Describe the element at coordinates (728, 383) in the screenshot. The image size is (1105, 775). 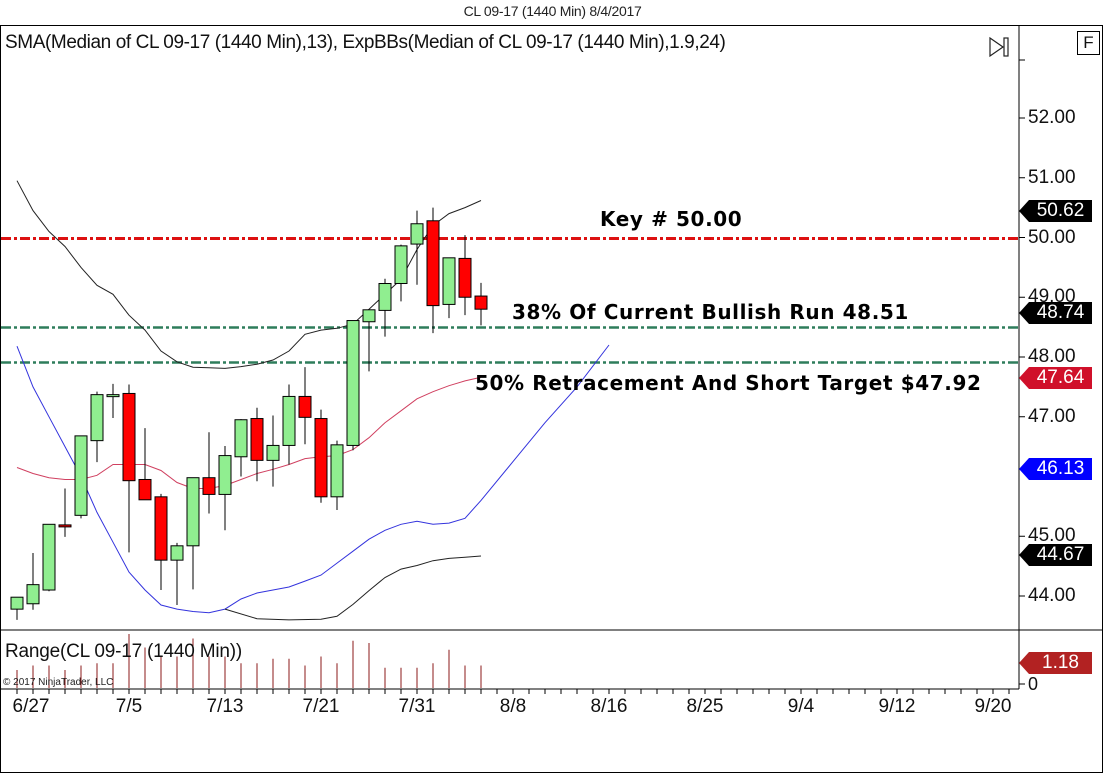
I see `annotation-fib-50: 50% Retracement And Short Target $47.92` at that location.